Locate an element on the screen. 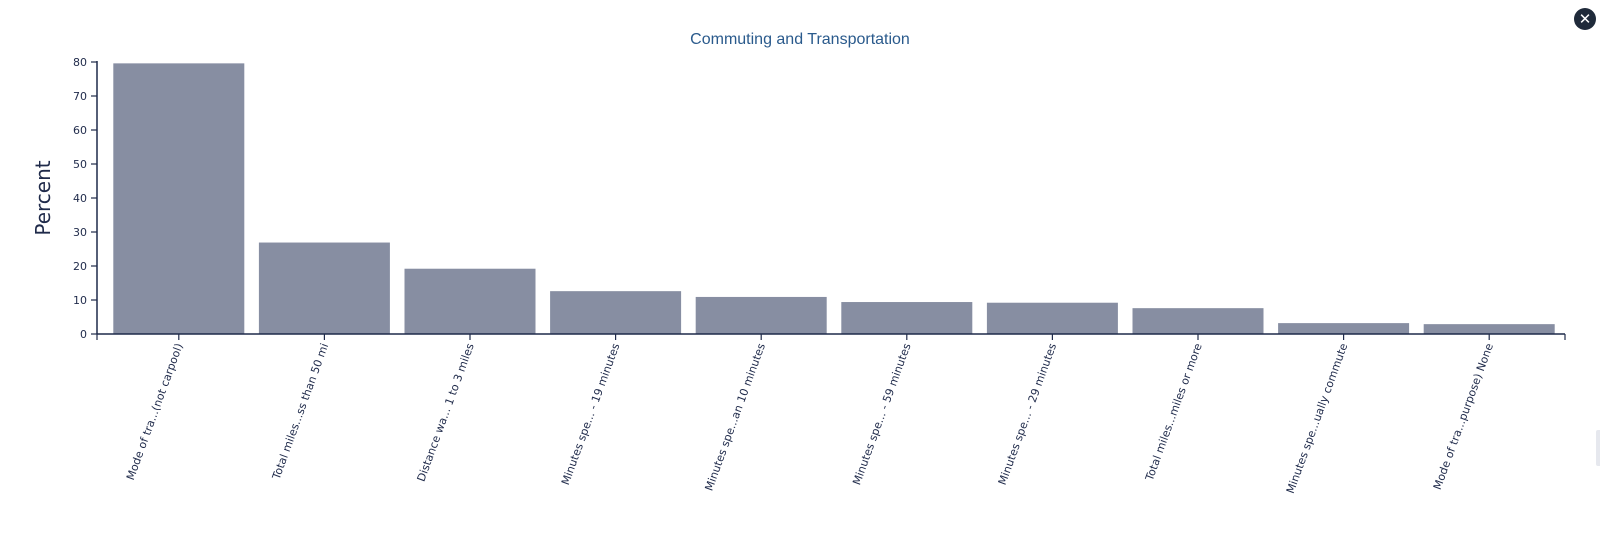 The width and height of the screenshot is (1600, 559). y-tick-label: 0 is located at coordinates (83, 334).